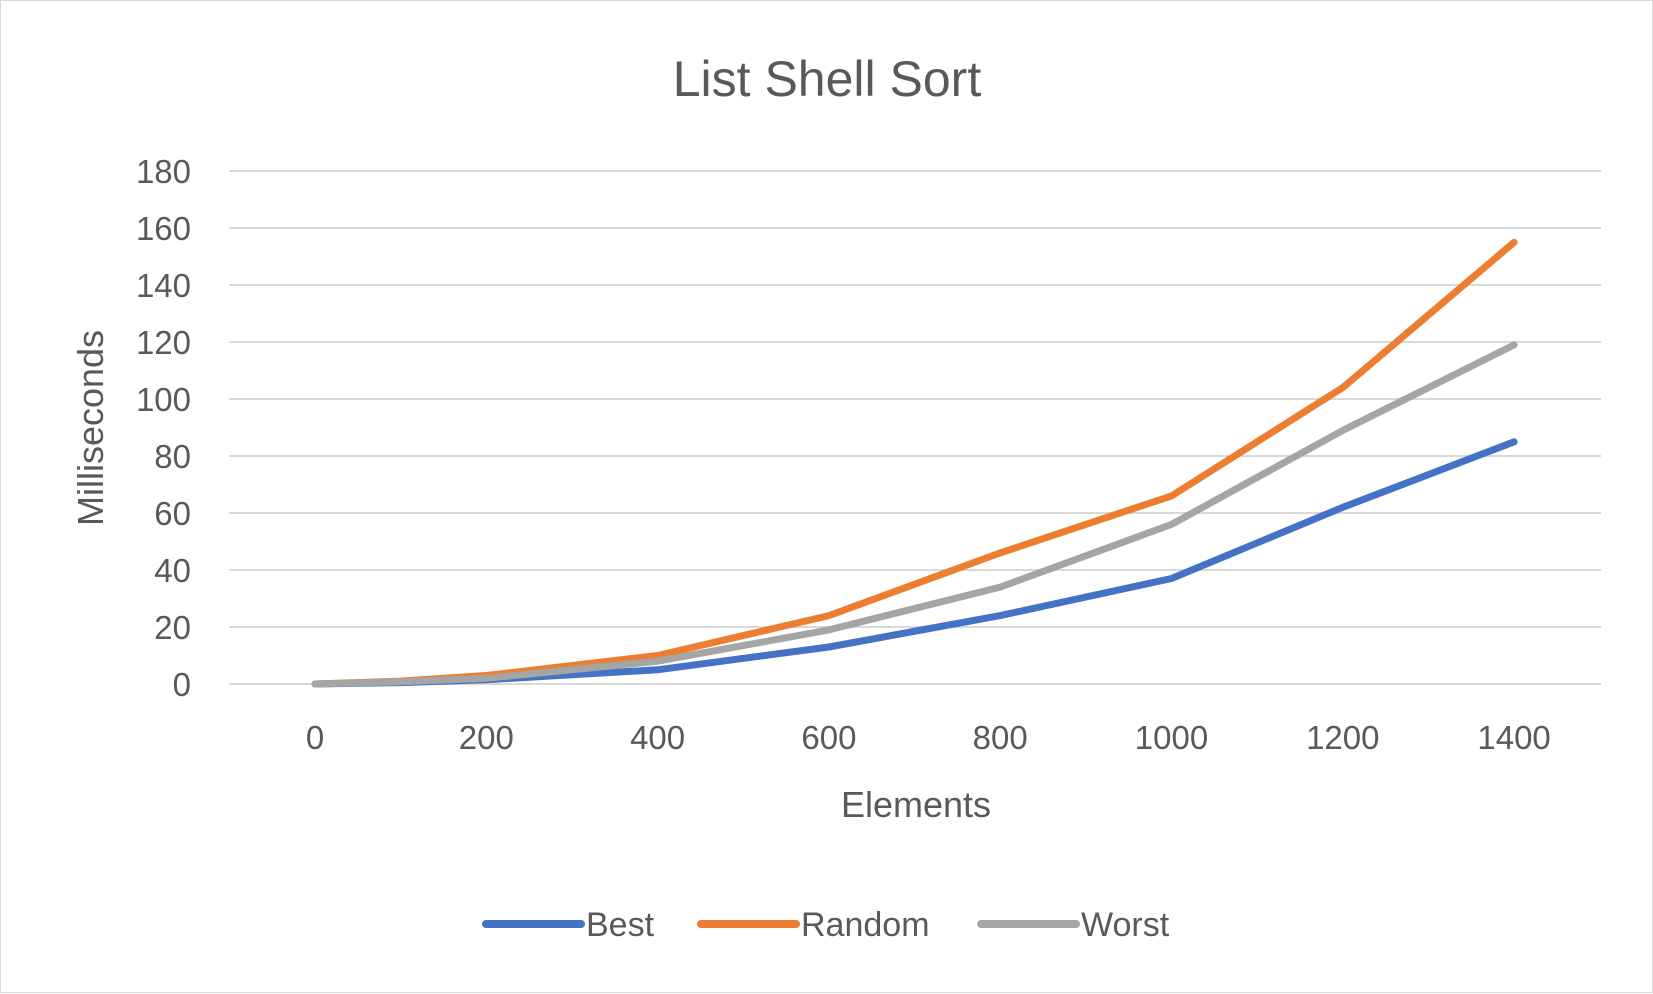  What do you see at coordinates (657, 737) in the screenshot?
I see `x-tick-label: 400` at bounding box center [657, 737].